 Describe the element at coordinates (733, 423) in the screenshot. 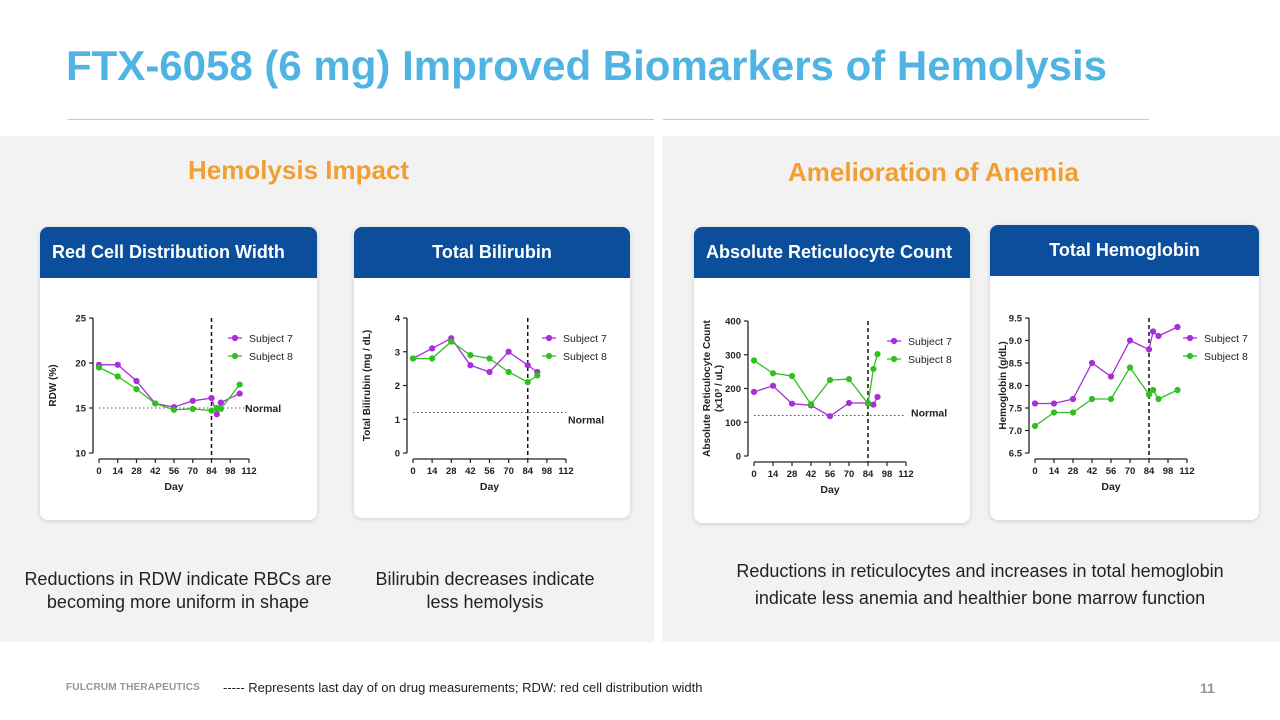

I see `y-tick-label: 100` at that location.